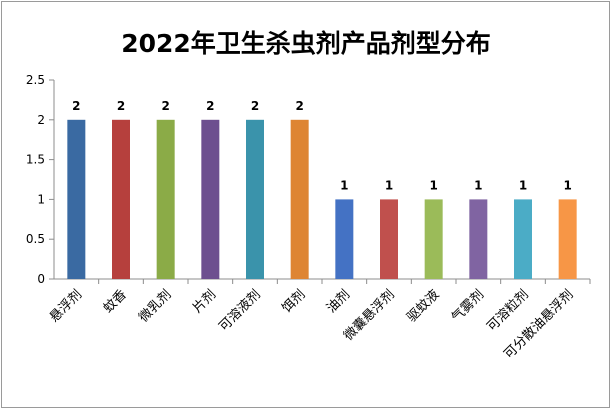 Image resolution: width=613 pixels, height=411 pixels. What do you see at coordinates (239, 310) in the screenshot?
I see `category-label: 可溶液剂` at bounding box center [239, 310].